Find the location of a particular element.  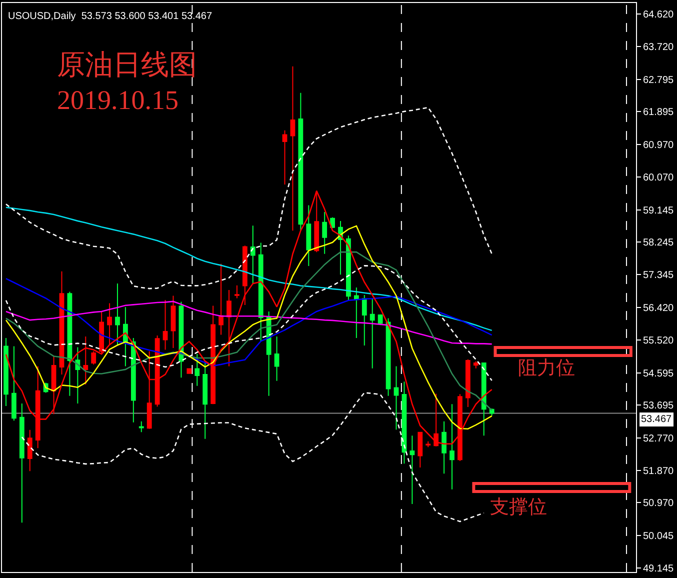

y-tick-label: 55.520 is located at coordinates (658, 340).